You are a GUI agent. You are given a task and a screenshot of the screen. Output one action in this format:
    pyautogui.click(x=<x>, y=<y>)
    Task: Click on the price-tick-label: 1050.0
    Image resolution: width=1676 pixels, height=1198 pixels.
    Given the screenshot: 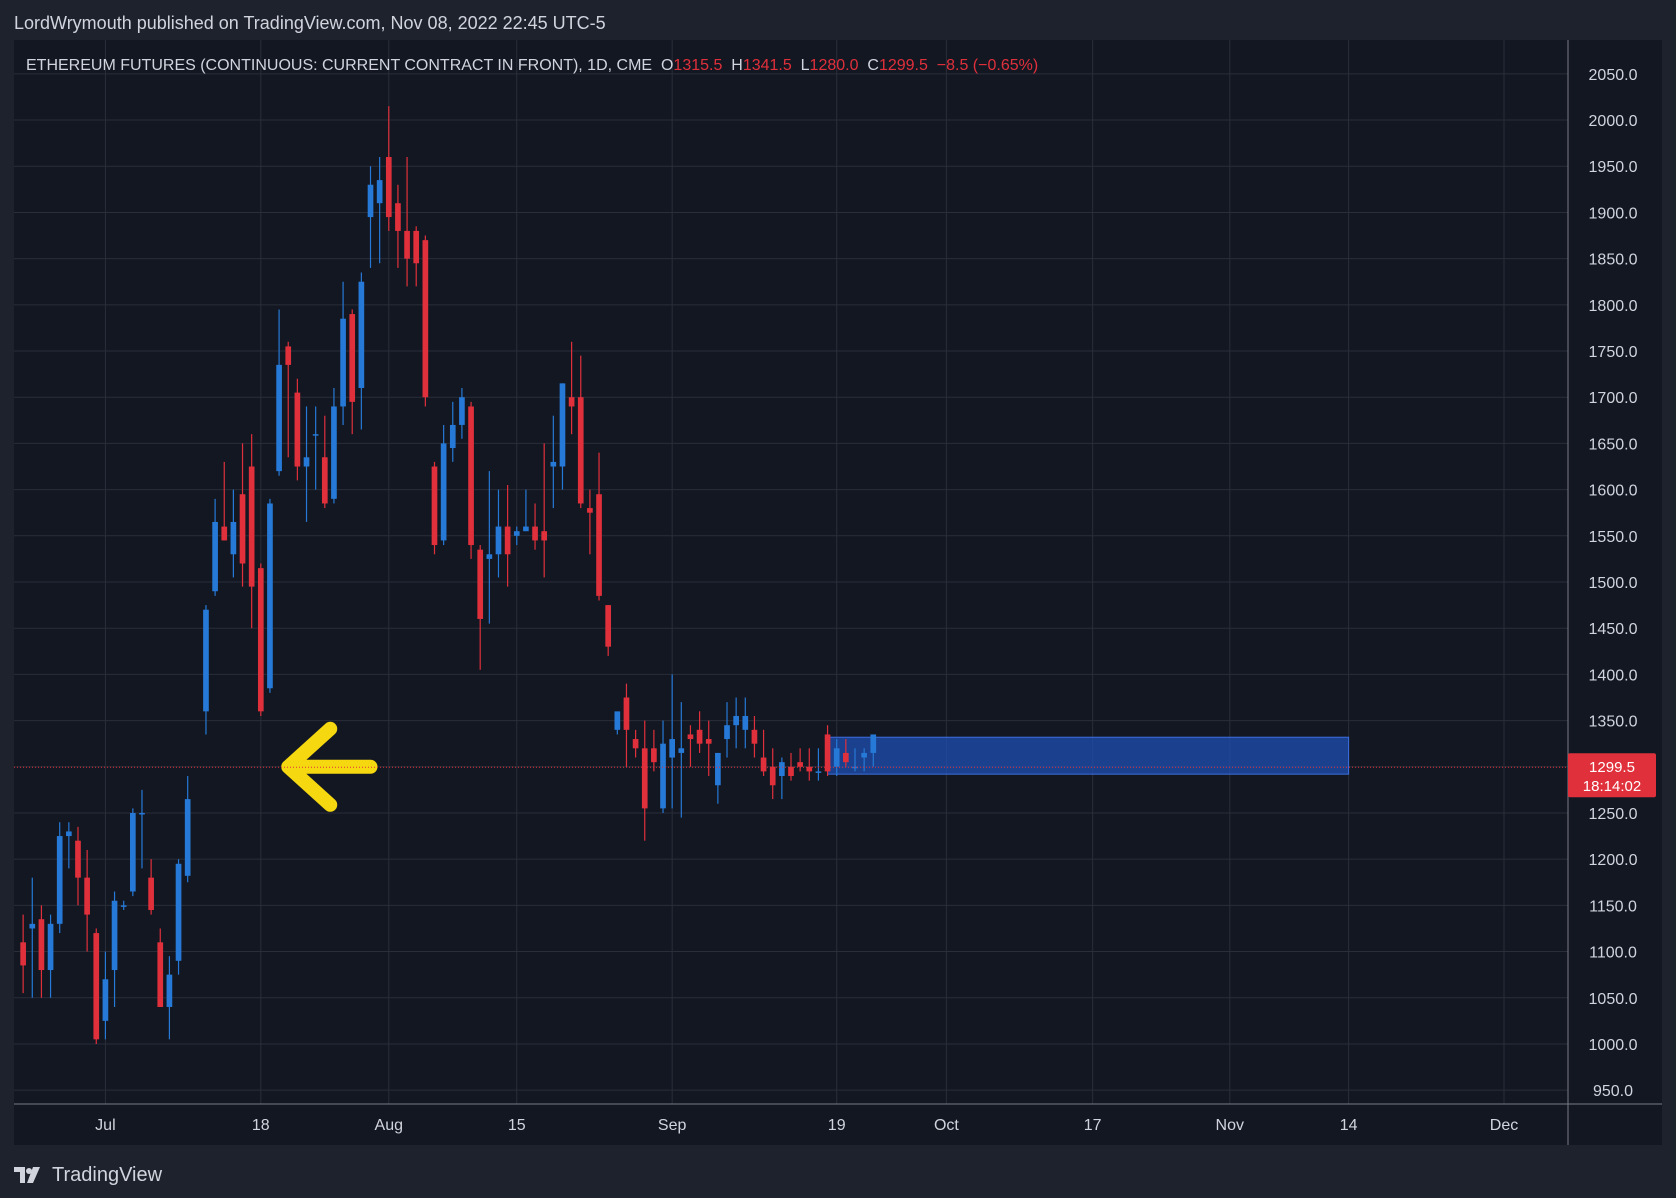 What is the action you would take?
    pyautogui.click(x=1613, y=999)
    